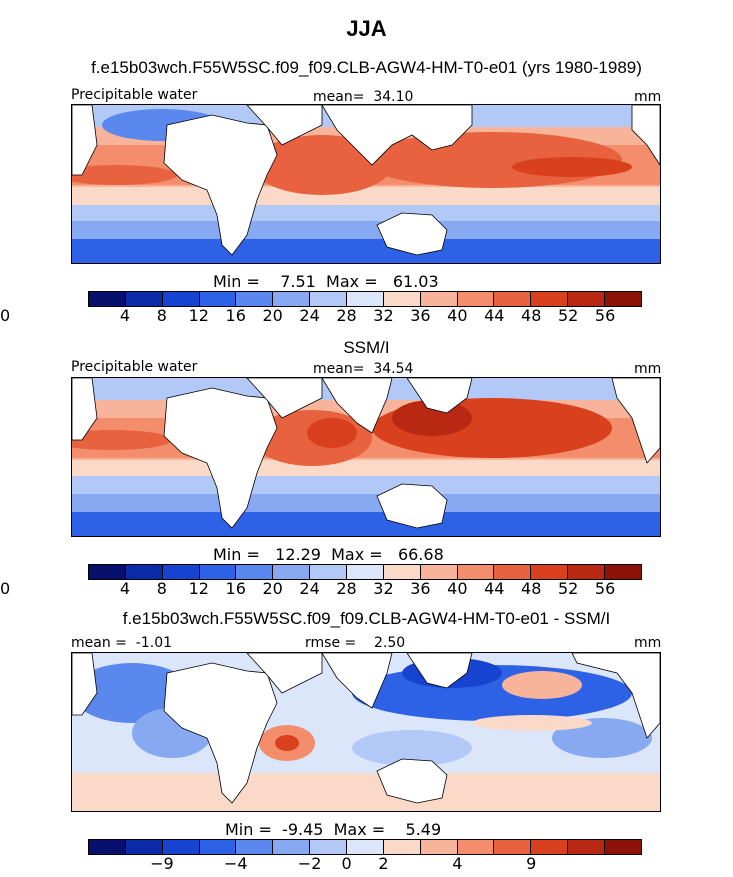 The width and height of the screenshot is (733, 877). What do you see at coordinates (328, 554) in the screenshot?
I see `panel-minmax: Min = 12.29 Max = 66.68` at bounding box center [328, 554].